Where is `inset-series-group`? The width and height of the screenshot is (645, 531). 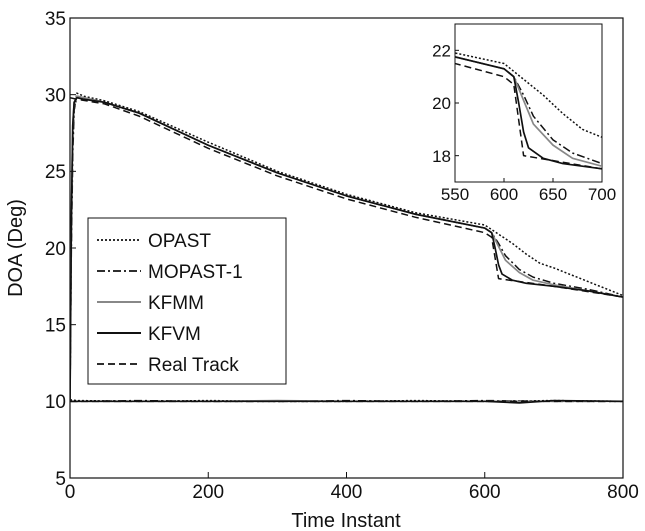
inset-series-group is located at coordinates (528, 111).